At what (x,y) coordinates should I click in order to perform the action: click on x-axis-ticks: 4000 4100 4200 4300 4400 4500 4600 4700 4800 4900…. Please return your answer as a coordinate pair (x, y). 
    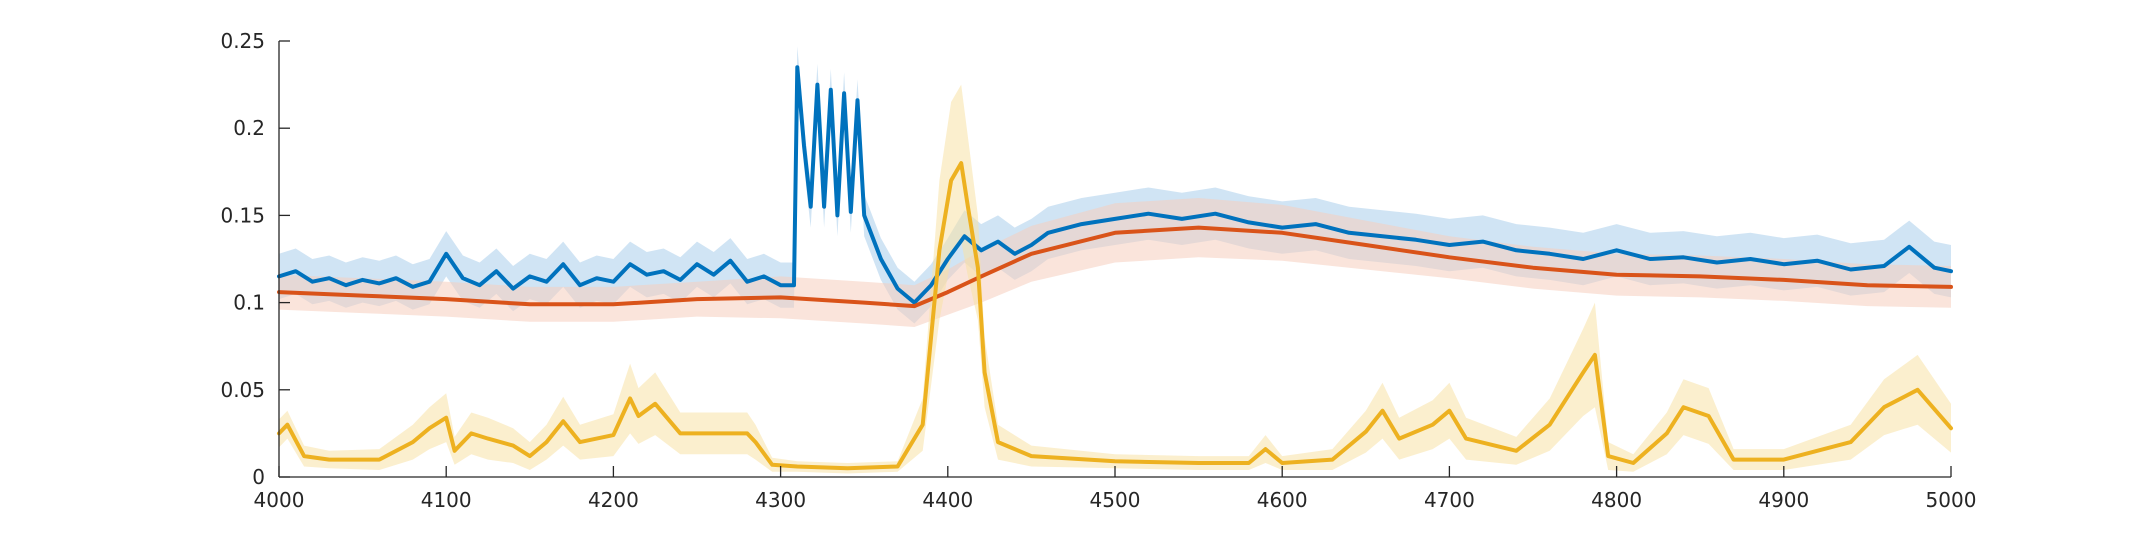
    Looking at the image, I should click on (1115, 489).